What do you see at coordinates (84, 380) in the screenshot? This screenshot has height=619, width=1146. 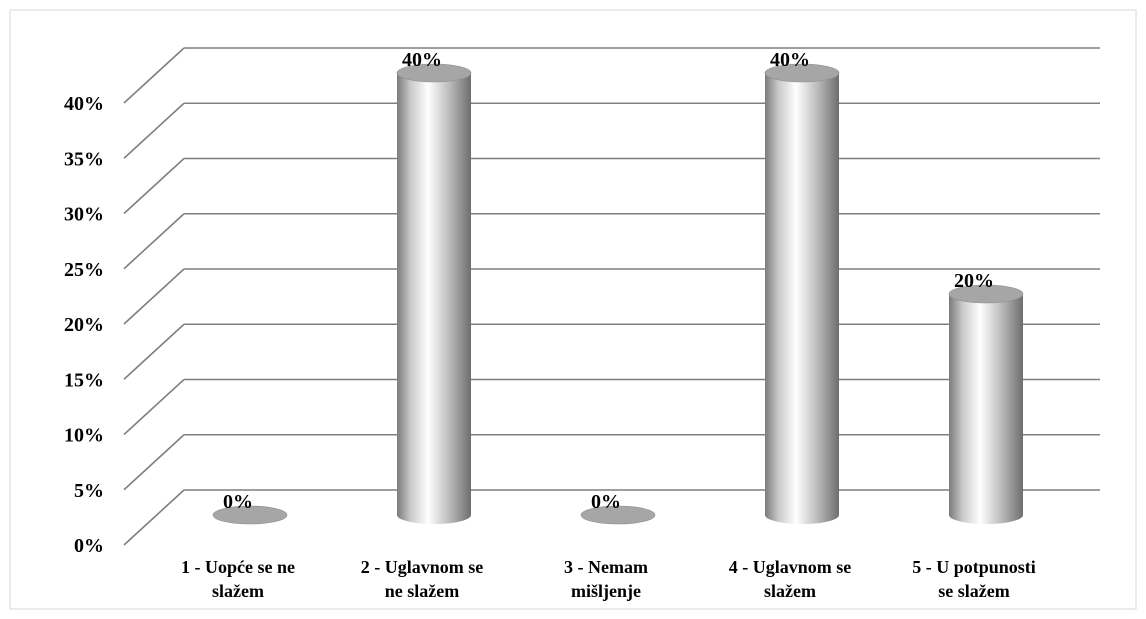 I see `y-tick-label: 15%` at bounding box center [84, 380].